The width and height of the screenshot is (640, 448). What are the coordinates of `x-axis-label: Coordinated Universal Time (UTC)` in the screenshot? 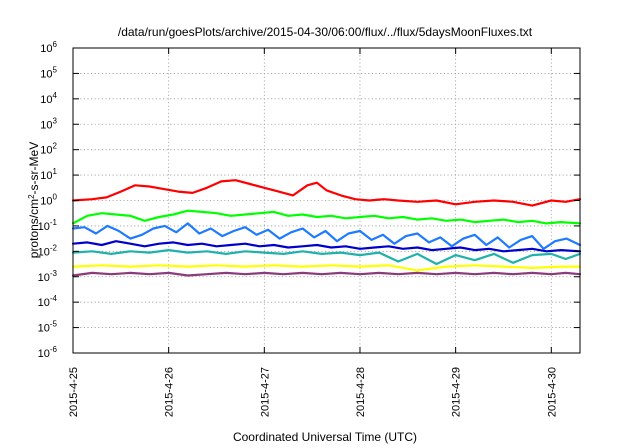 It's located at (325, 437).